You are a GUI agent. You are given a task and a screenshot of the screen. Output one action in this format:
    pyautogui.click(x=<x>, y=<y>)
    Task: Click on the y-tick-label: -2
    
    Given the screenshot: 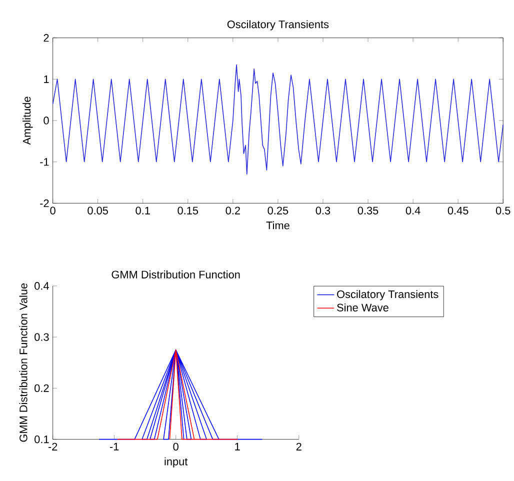 What is the action you would take?
    pyautogui.click(x=44, y=203)
    